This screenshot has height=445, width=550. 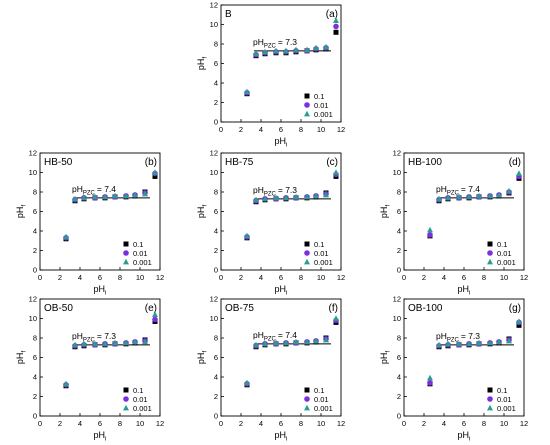 What do you see at coordinates (110, 353) in the screenshot?
I see `series-0.1` at bounding box center [110, 353].